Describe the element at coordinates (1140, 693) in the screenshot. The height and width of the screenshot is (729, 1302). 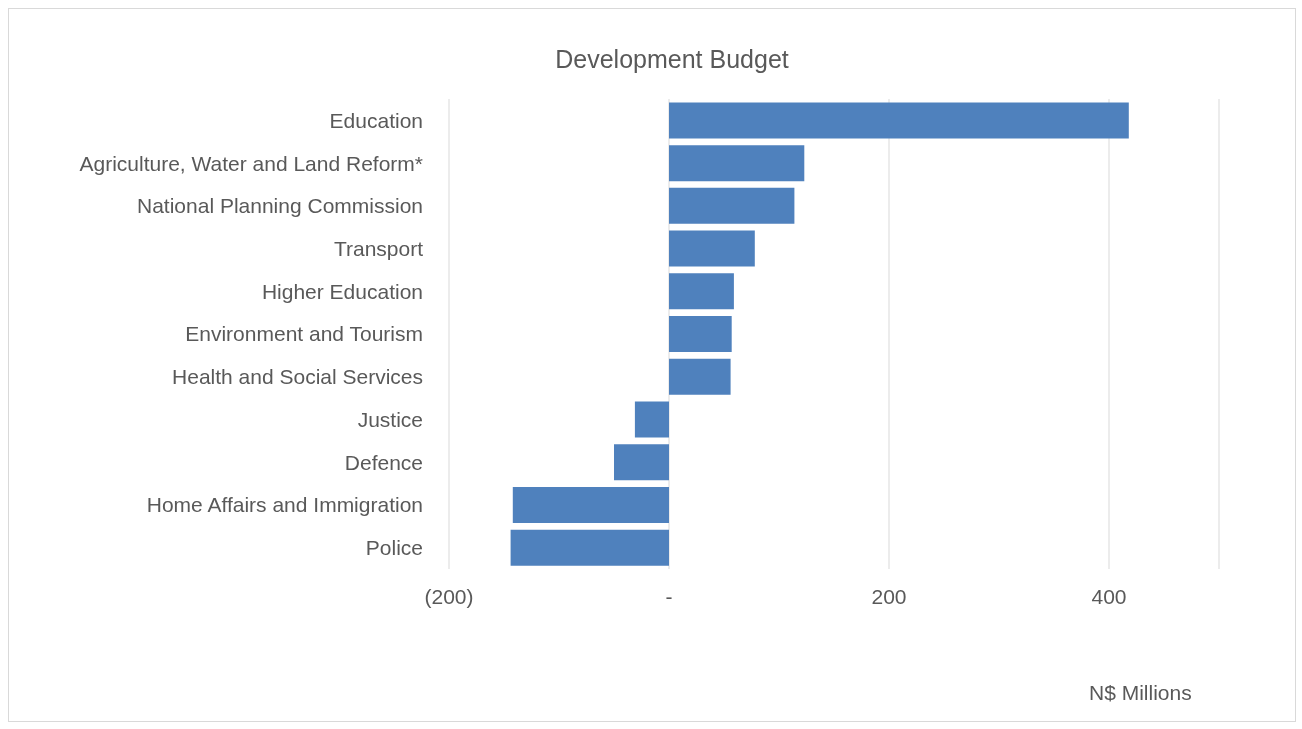
I see `x-axis-title: N$ Millions` at that location.